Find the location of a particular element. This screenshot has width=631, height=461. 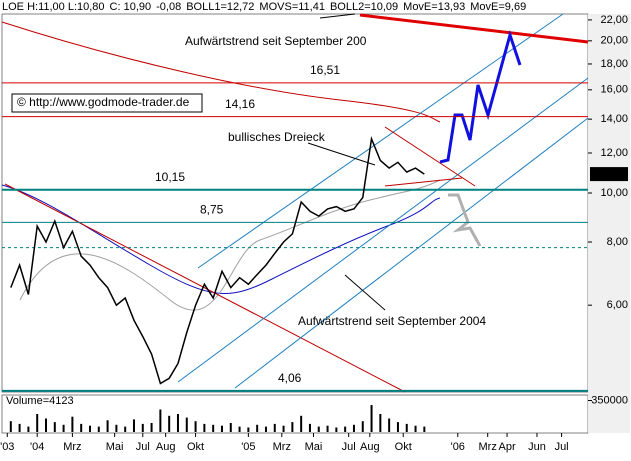

y-tick-label: 14,00 is located at coordinates (614, 119).